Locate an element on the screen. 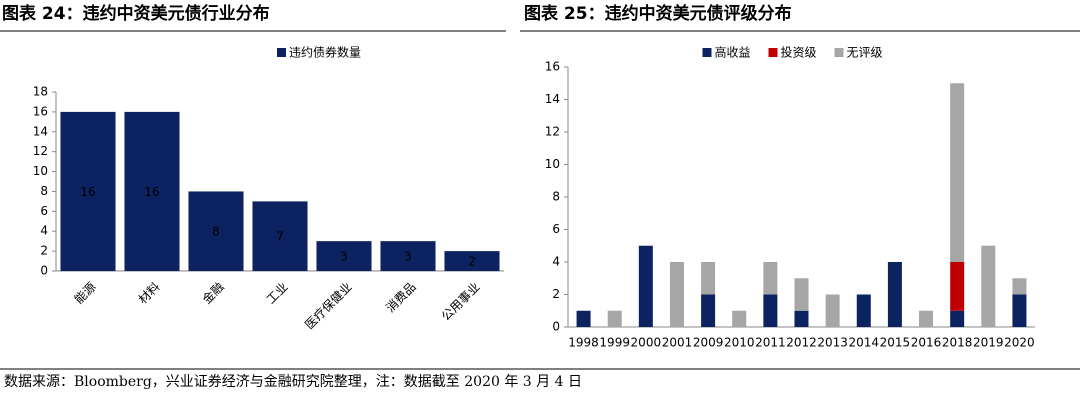  legend-label: 投资级 is located at coordinates (799, 52).